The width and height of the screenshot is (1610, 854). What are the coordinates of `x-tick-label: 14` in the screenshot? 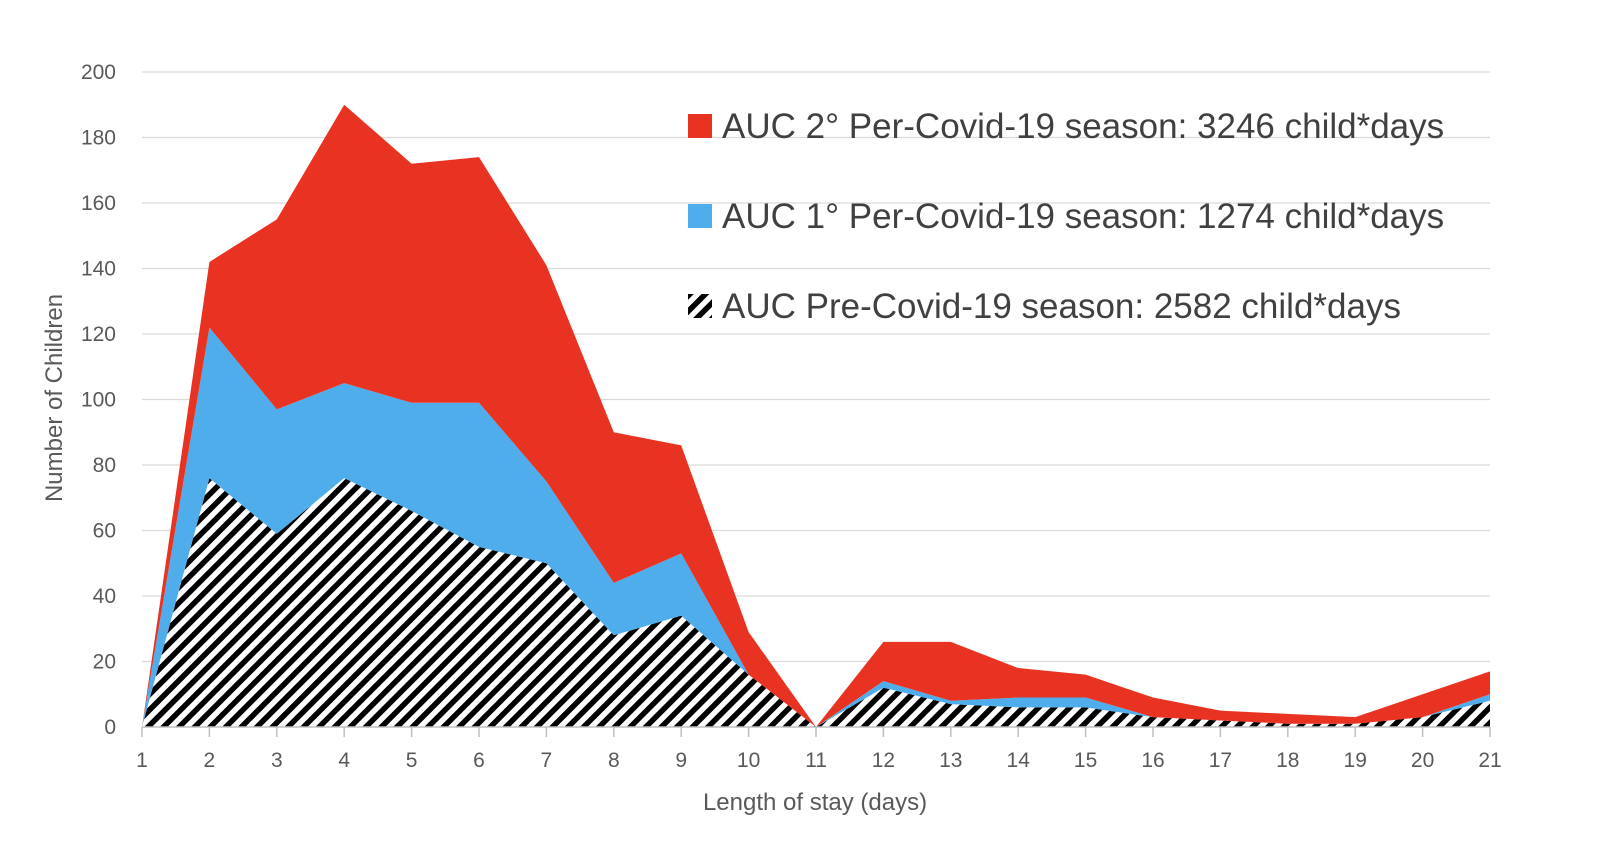 It's located at (1019, 760).